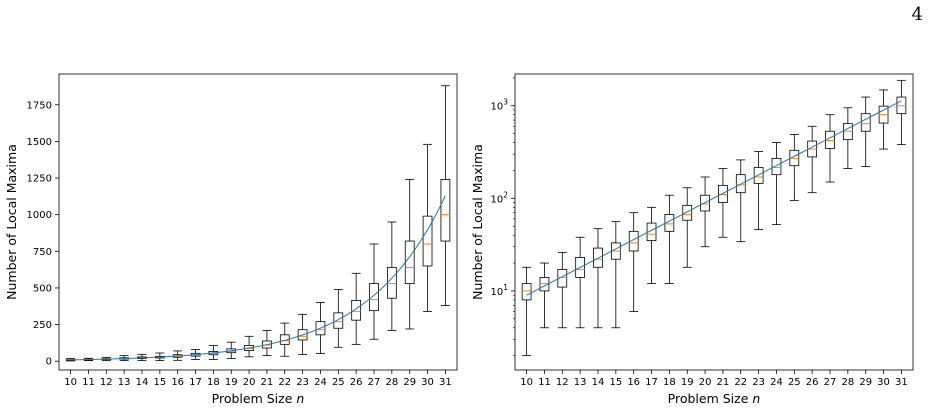 The height and width of the screenshot is (410, 931). I want to click on y-tick-label: 10², so click(499, 197).